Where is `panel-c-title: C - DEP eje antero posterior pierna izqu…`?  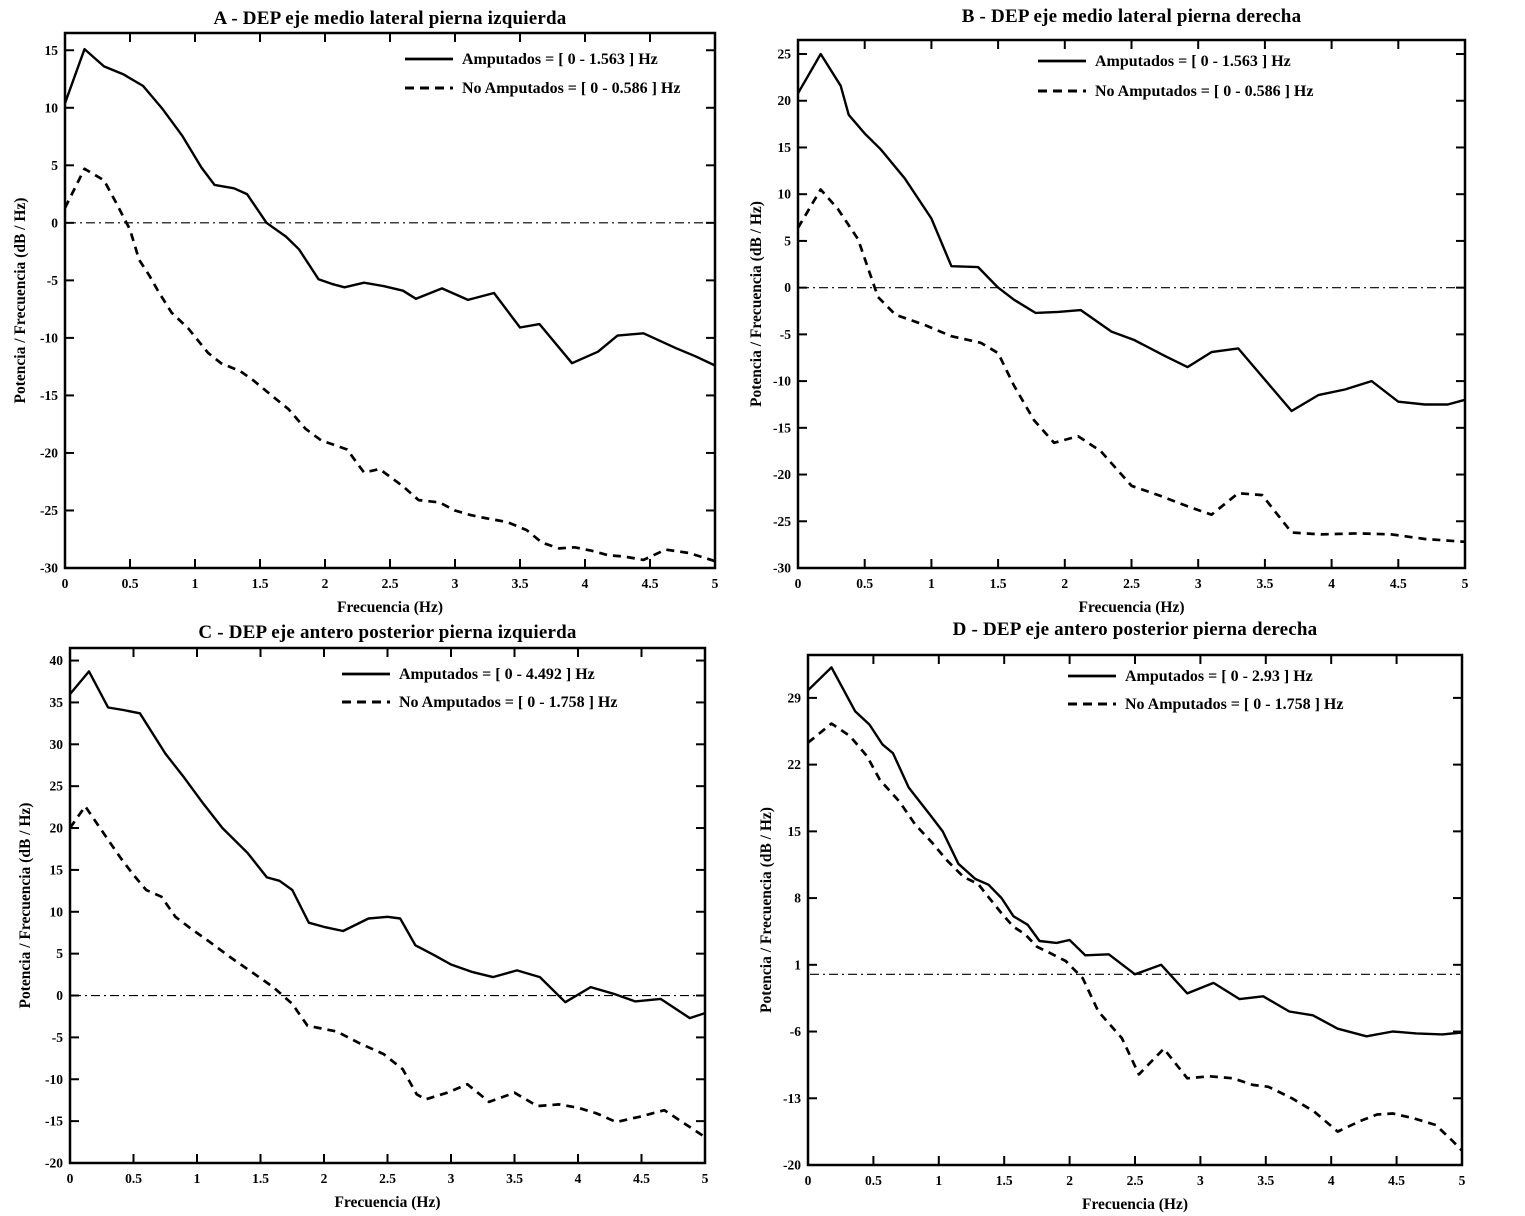
panel-c-title: C - DEP eje antero posterior pierna izqu… is located at coordinates (387, 632).